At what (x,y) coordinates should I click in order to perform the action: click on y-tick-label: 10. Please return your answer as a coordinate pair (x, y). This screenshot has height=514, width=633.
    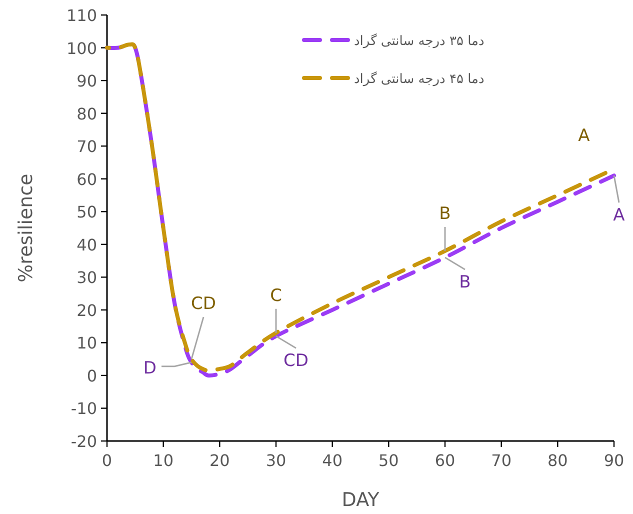
    Looking at the image, I should click on (86, 343).